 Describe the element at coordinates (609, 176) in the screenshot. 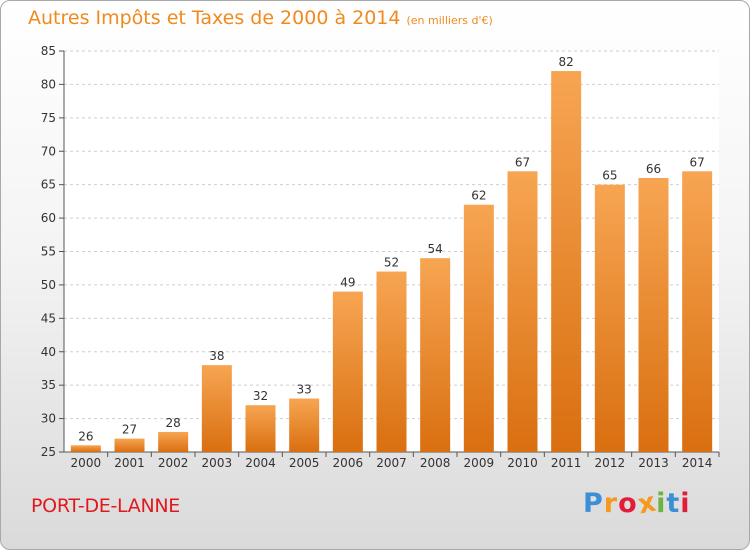

I see `data-label: 65` at that location.